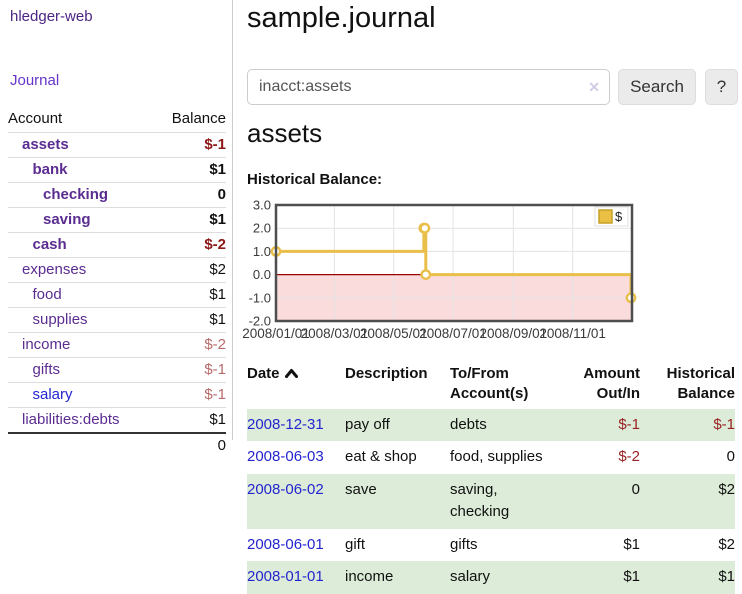 The width and height of the screenshot is (742, 594). What do you see at coordinates (700, 384) in the screenshot?
I see `register-header-label: Historical Balance` at bounding box center [700, 384].